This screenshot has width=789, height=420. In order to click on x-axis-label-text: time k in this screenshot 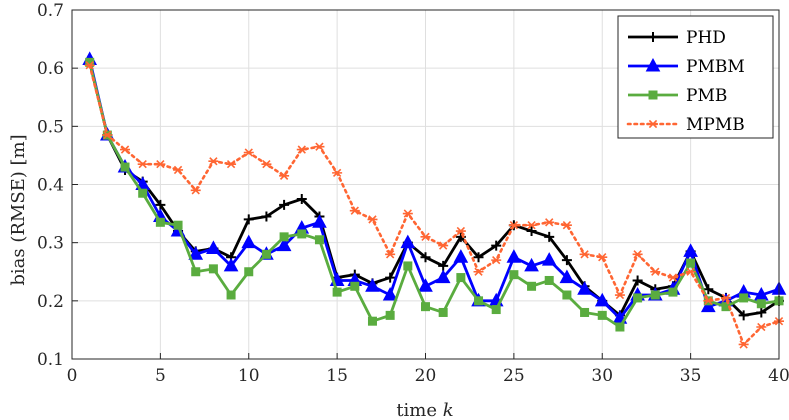, I will do `click(424, 410)`.